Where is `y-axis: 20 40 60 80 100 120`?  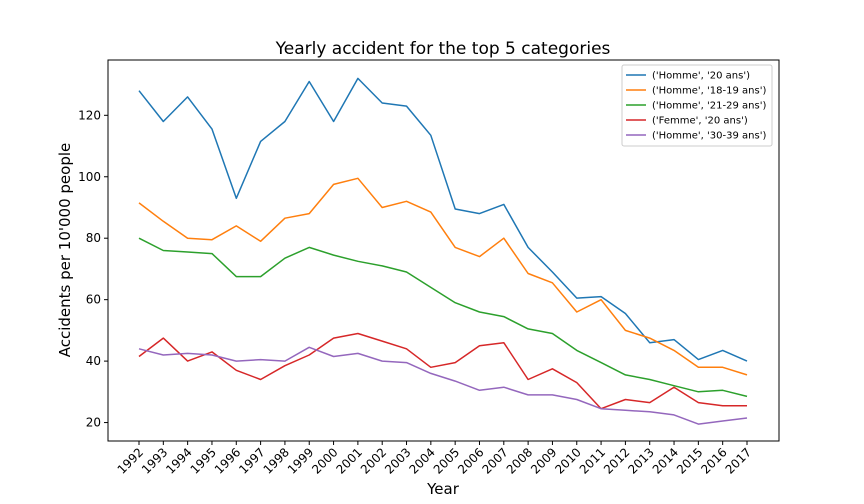
y-axis: 20 40 60 80 100 120 is located at coordinates (93, 269).